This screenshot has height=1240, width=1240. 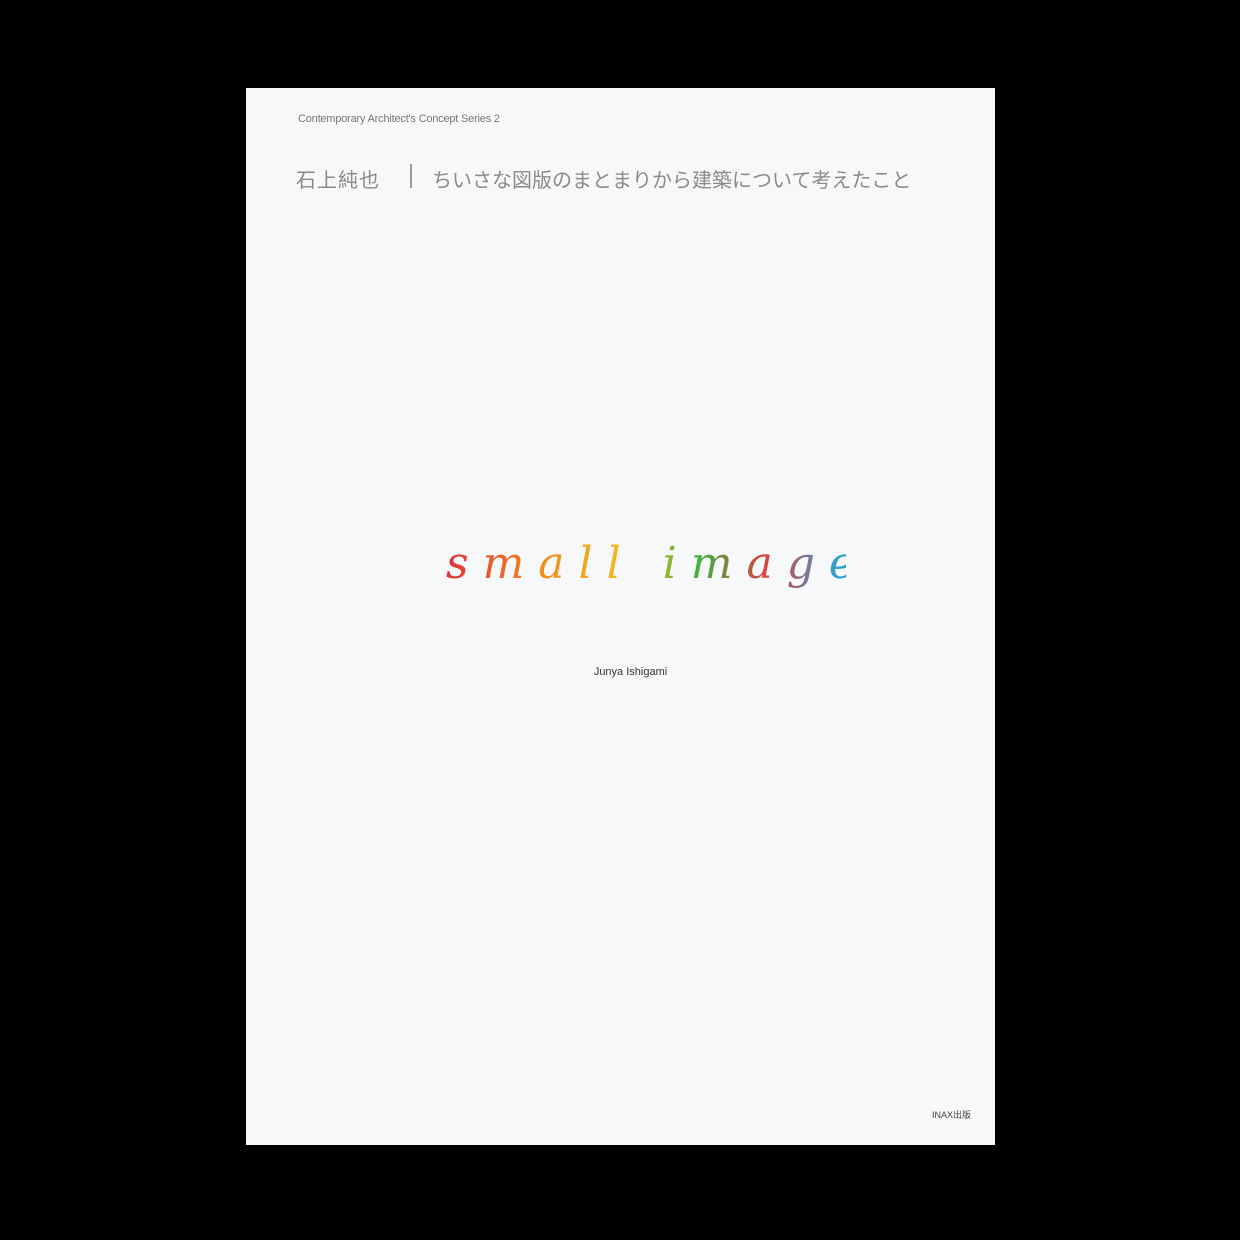 What do you see at coordinates (951, 1115) in the screenshot?
I see `publisher: INAX出版` at bounding box center [951, 1115].